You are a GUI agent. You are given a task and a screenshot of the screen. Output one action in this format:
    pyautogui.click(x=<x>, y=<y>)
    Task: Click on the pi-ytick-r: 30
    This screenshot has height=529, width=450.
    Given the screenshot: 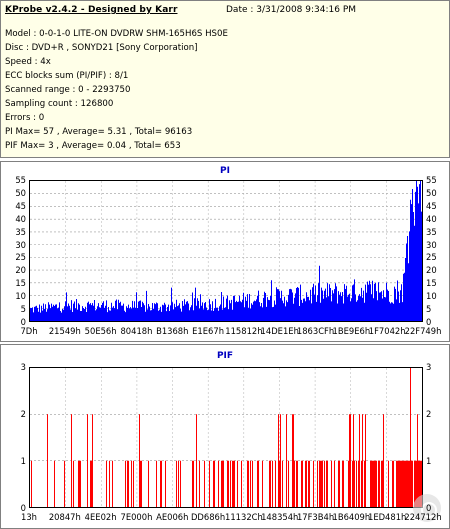 What is the action you would take?
    pyautogui.click(x=431, y=244)
    